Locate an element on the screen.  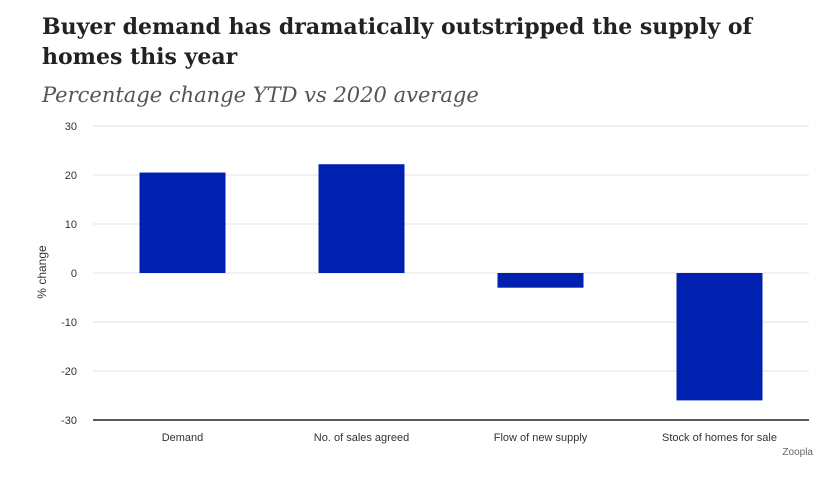
y-axis-ticks: 30 20 10 0 -10 -20 -30 is located at coordinates (69, 274).